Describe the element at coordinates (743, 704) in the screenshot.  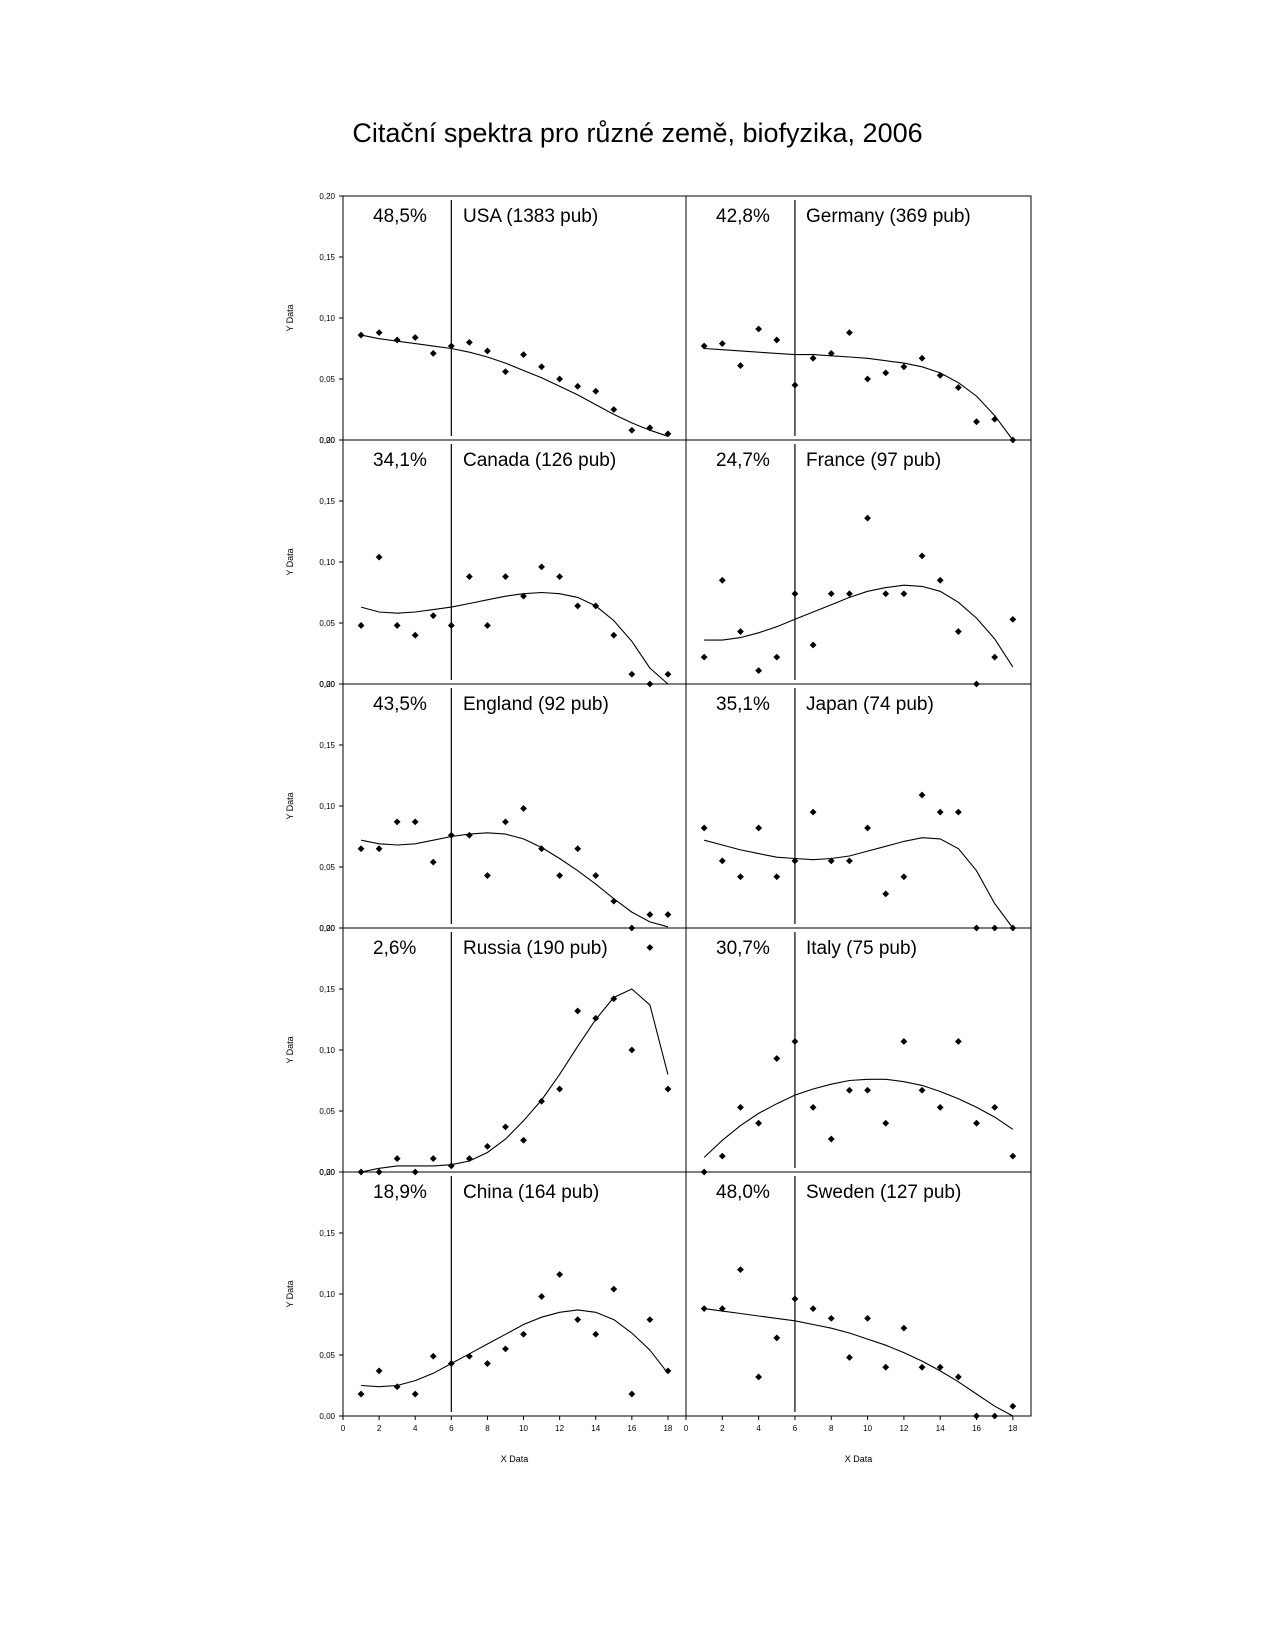
I see `percent-label: 35,1%` at that location.